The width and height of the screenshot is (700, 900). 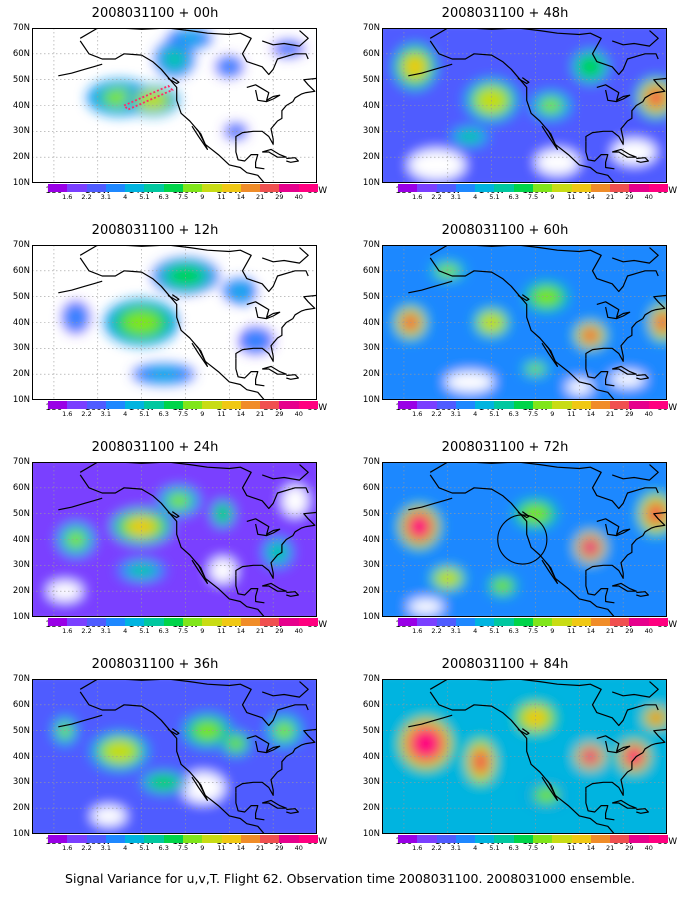 I want to click on legend-tick-label: 29, so click(x=279, y=848).